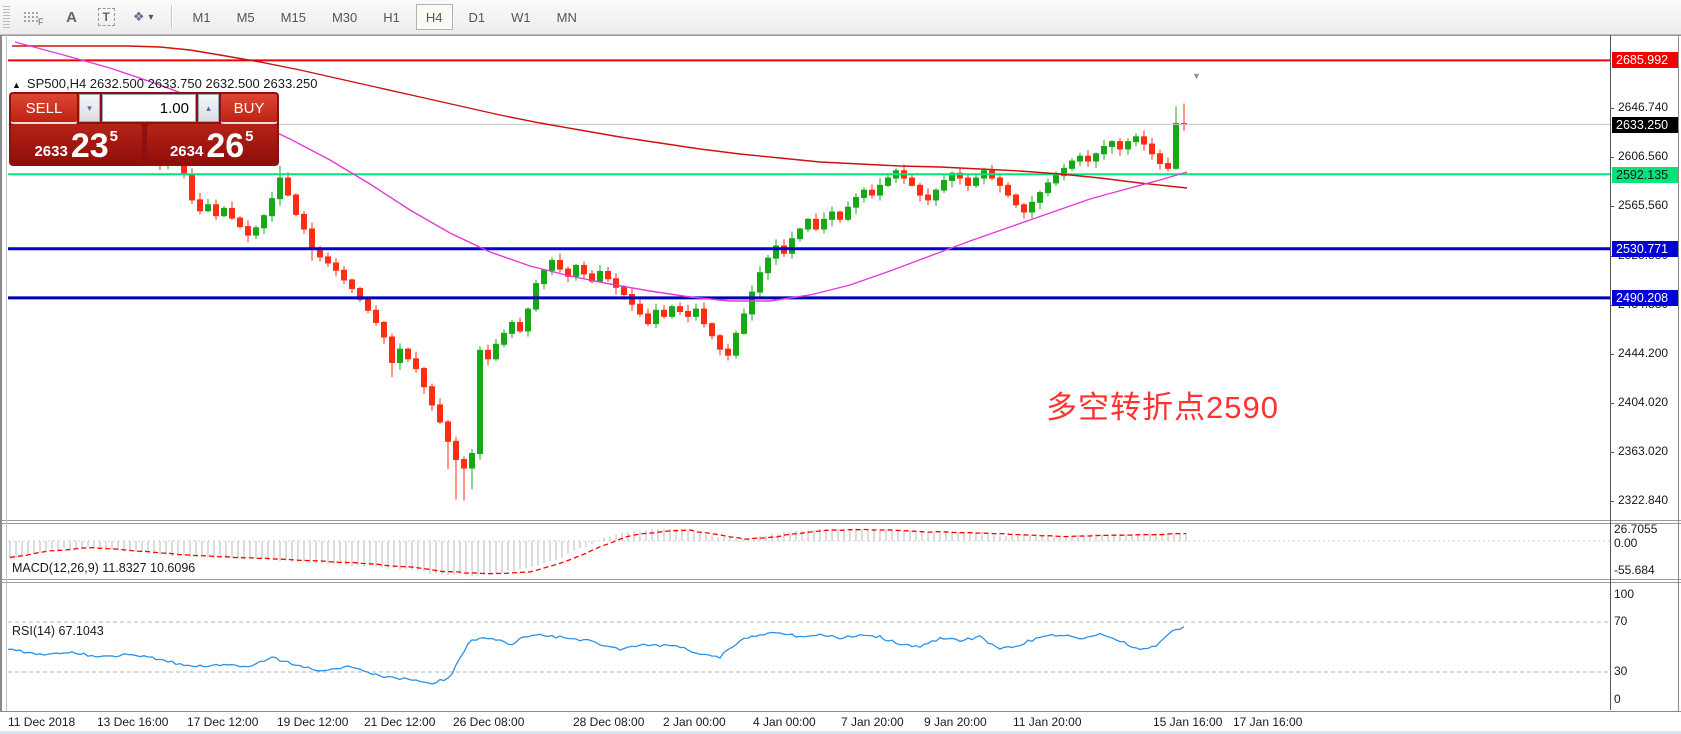  What do you see at coordinates (1643, 500) in the screenshot?
I see `price-axis-tick: 2322.840` at bounding box center [1643, 500].